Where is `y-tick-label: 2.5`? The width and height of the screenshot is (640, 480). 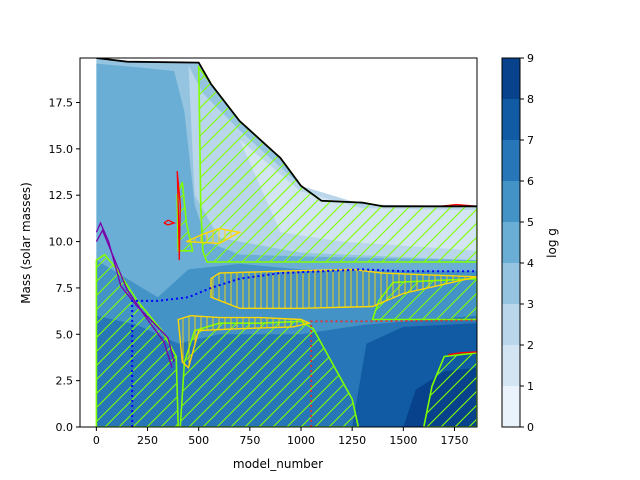
y-tick-label: 2.5 is located at coordinates (65, 381).